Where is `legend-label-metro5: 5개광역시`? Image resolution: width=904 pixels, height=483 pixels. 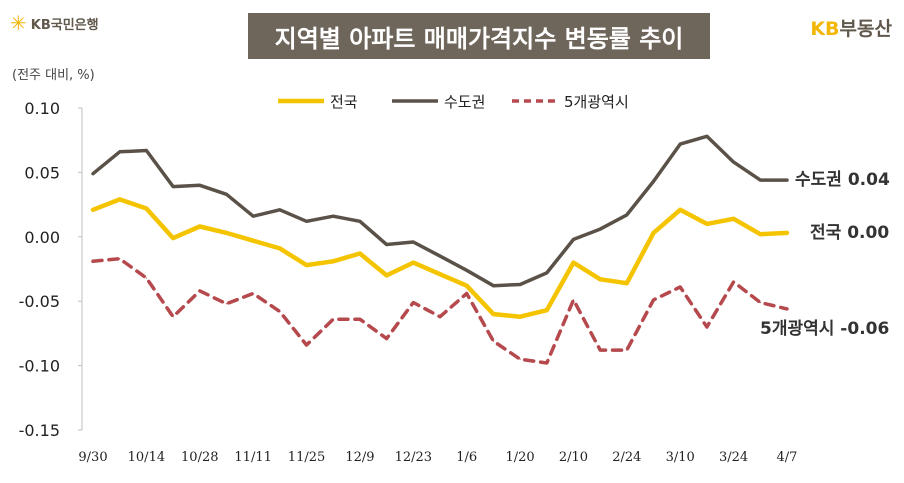 legend-label-metro5: 5개광역시 is located at coordinates (596, 102).